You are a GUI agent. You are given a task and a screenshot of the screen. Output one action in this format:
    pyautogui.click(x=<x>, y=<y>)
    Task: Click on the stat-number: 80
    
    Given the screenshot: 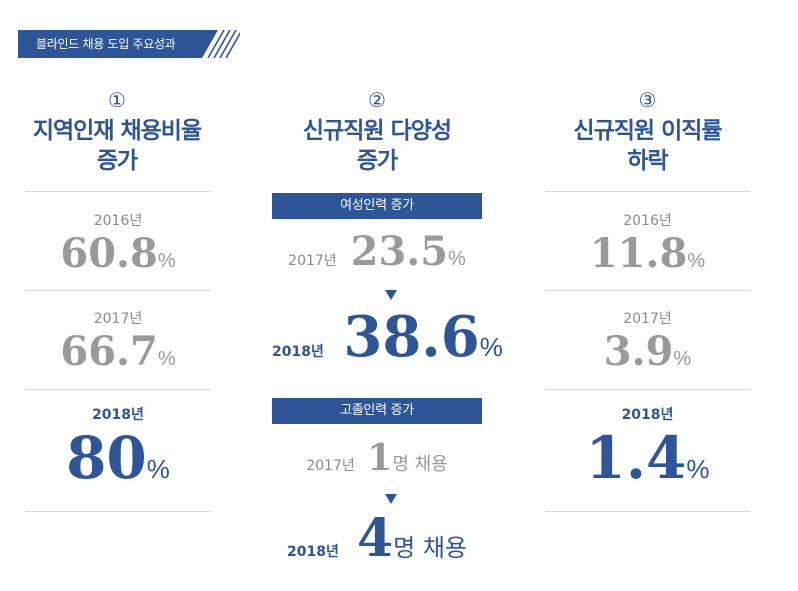 What is the action you would take?
    pyautogui.click(x=106, y=458)
    